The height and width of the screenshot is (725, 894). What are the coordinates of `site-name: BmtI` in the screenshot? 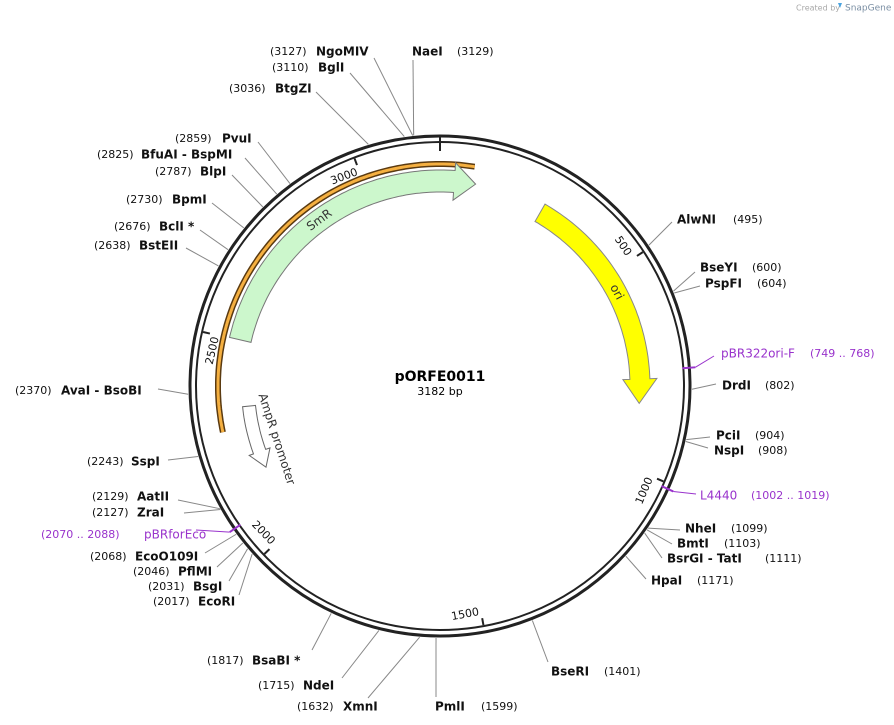 It's located at (693, 544).